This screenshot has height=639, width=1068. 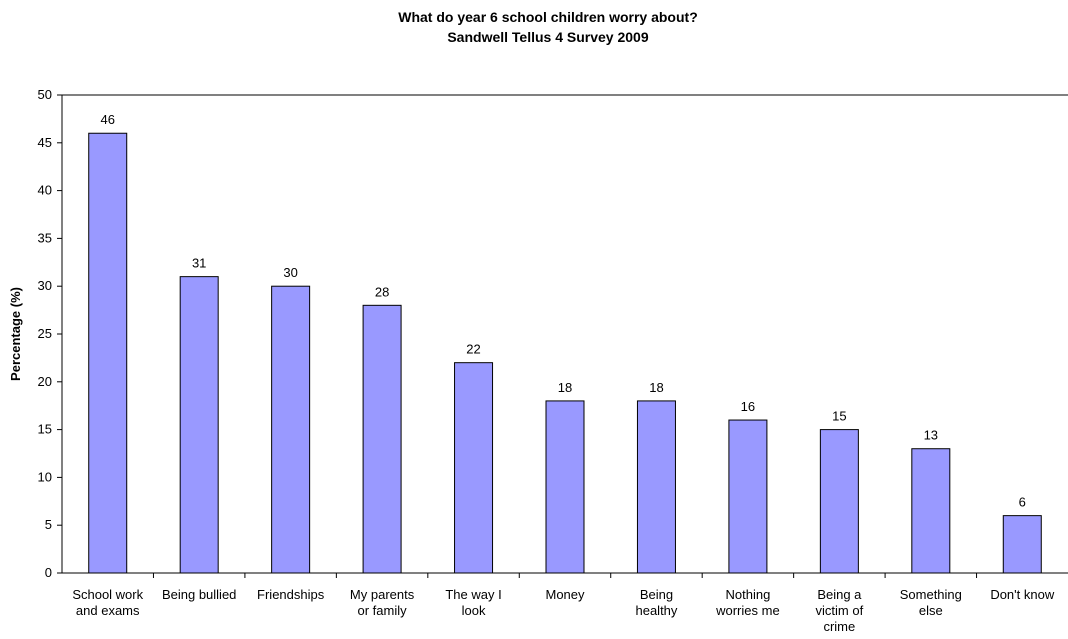 What do you see at coordinates (45, 476) in the screenshot?
I see `y-tick-label: 10` at bounding box center [45, 476].